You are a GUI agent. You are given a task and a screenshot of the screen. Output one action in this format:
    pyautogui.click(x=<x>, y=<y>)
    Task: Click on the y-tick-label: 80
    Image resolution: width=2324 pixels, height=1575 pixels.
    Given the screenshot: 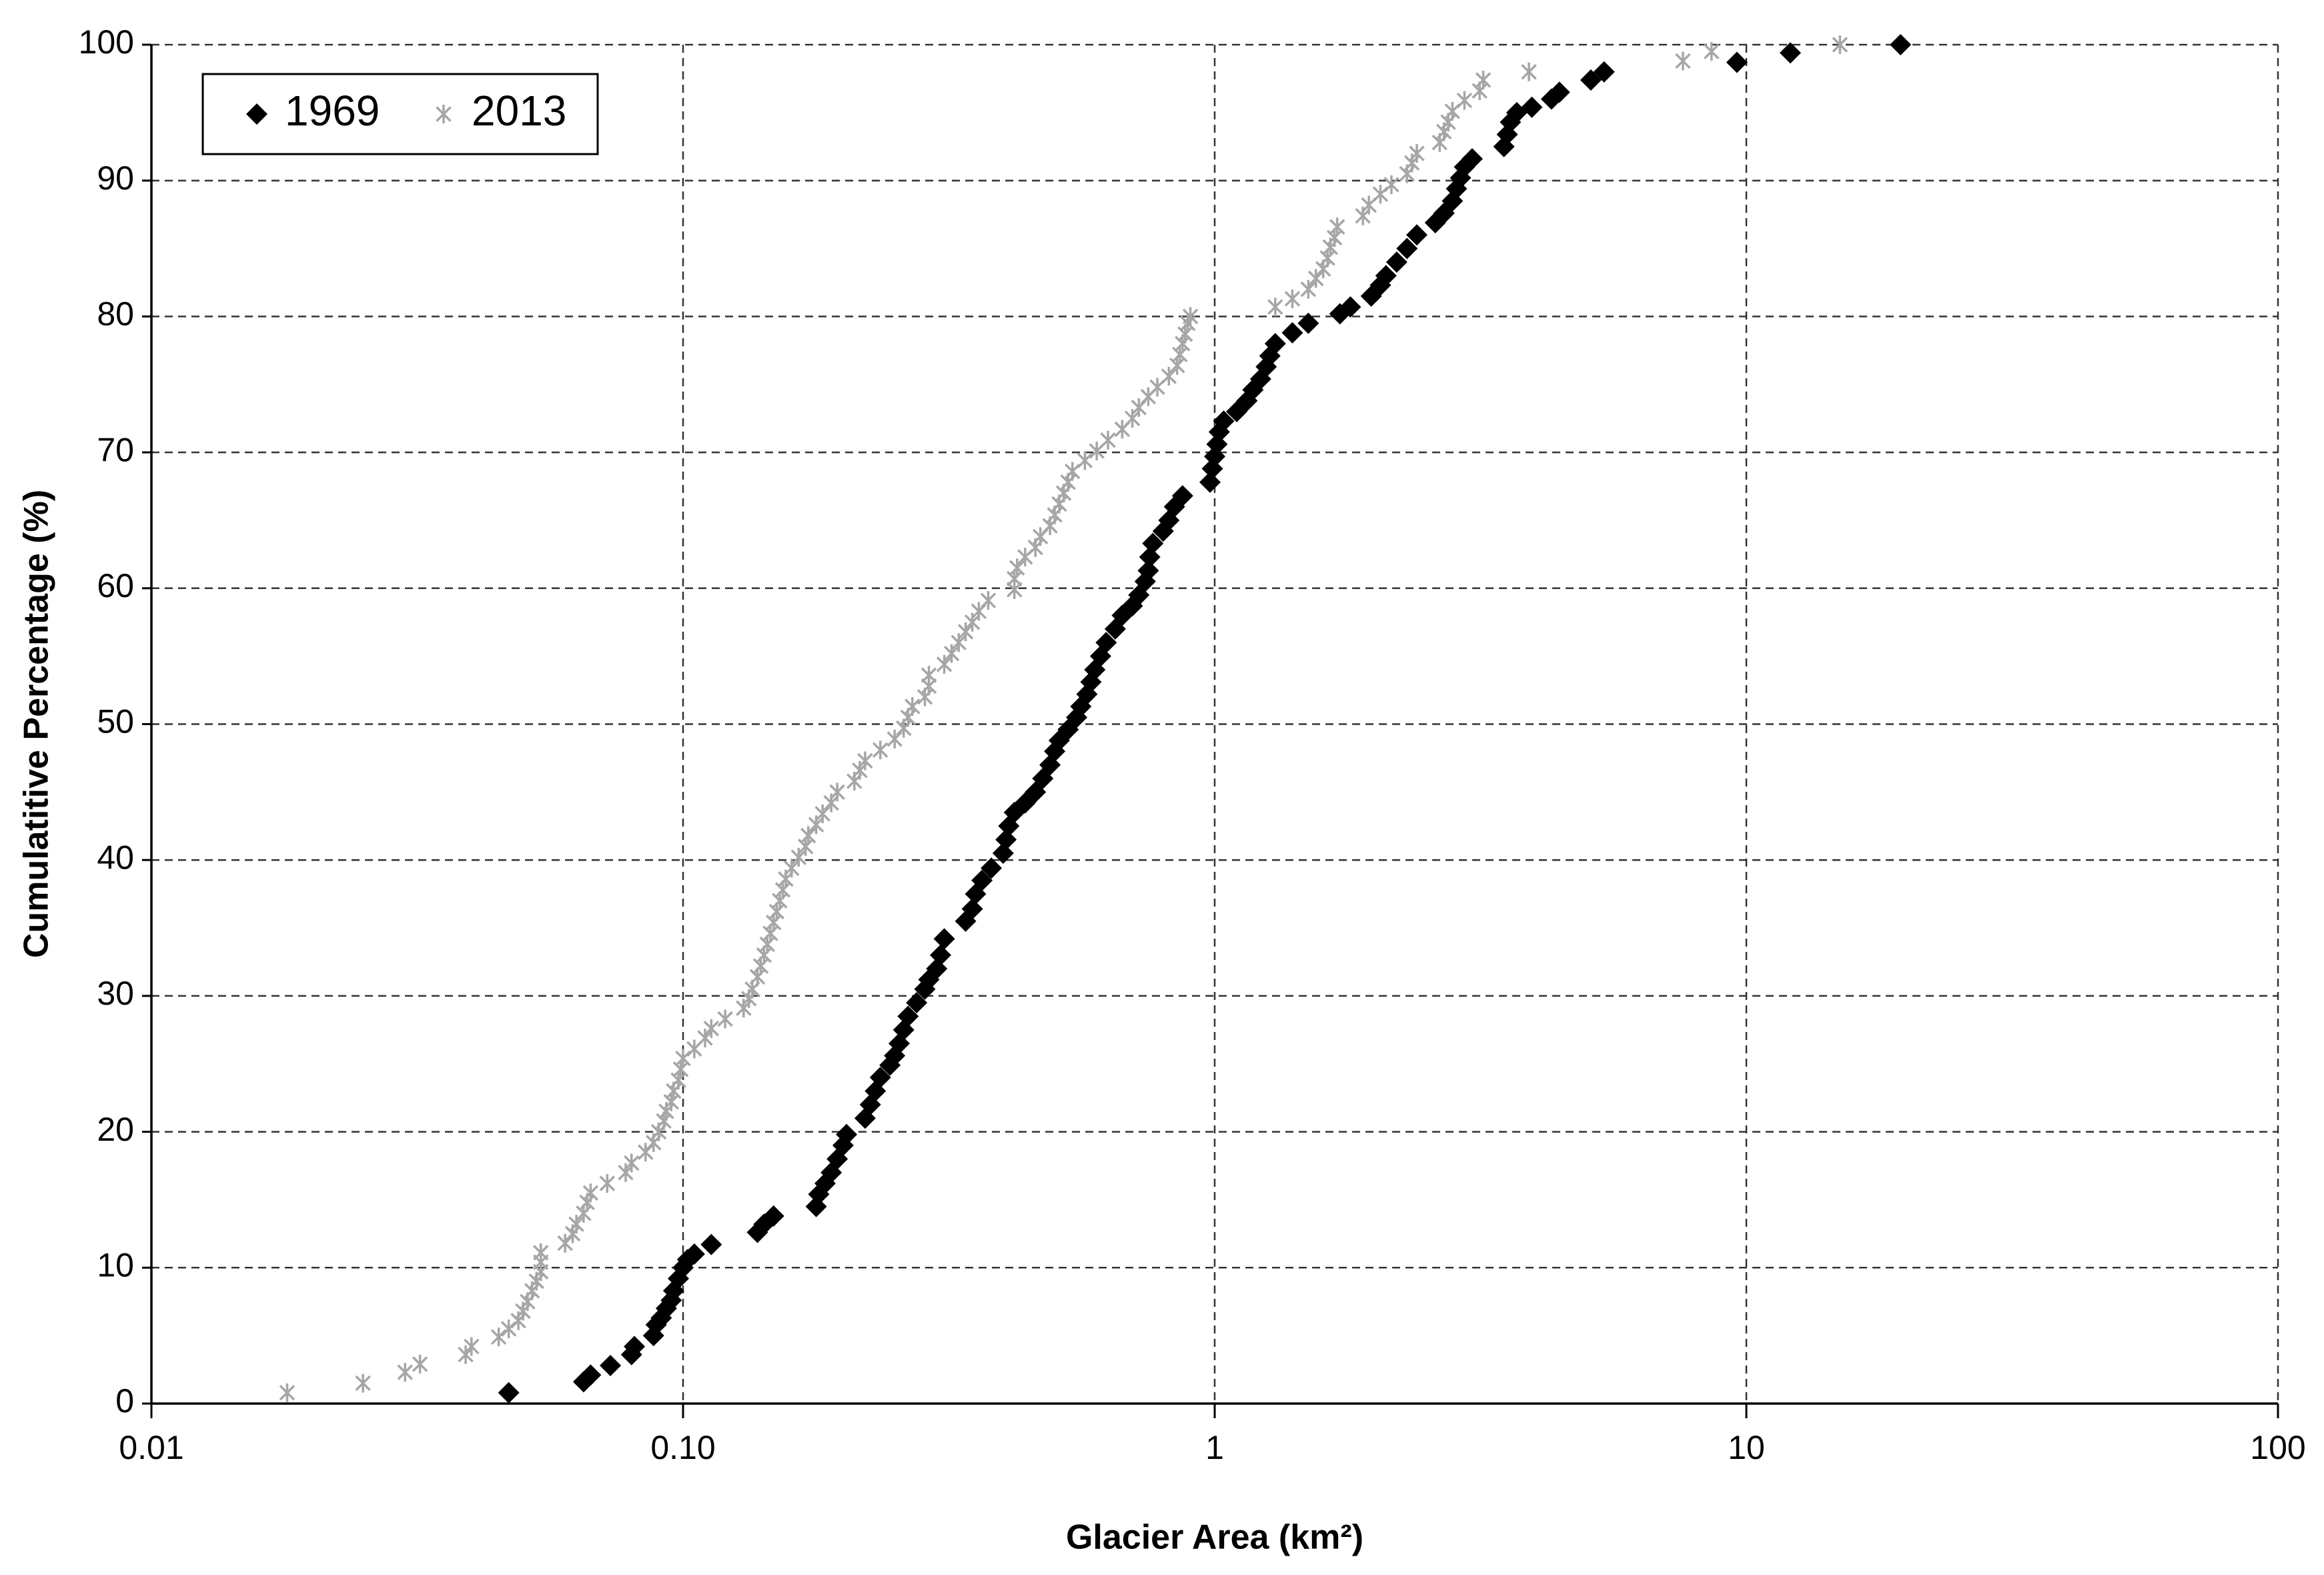 What is the action you would take?
    pyautogui.click(x=115, y=314)
    